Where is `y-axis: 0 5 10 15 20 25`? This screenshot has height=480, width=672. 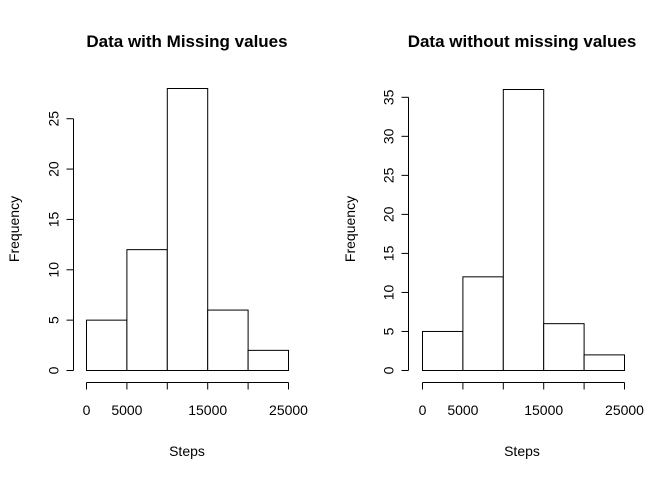 y-axis: 0 5 10 15 20 25 is located at coordinates (60, 242).